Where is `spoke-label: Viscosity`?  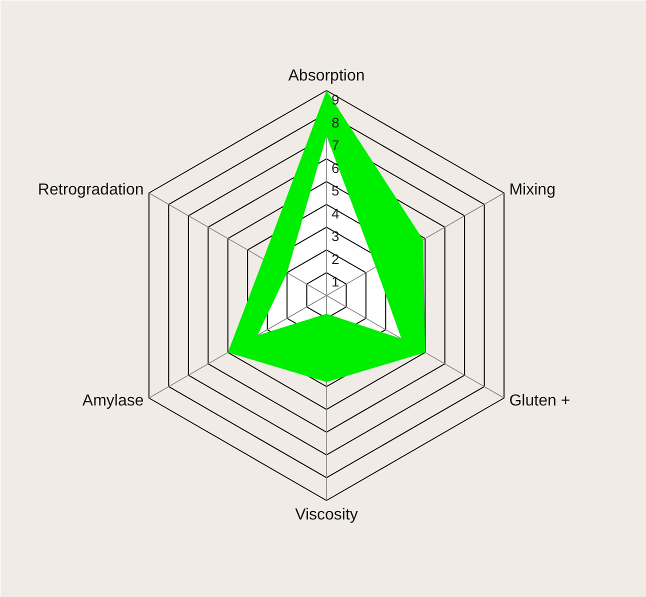
spoke-label: Viscosity is located at coordinates (326, 515).